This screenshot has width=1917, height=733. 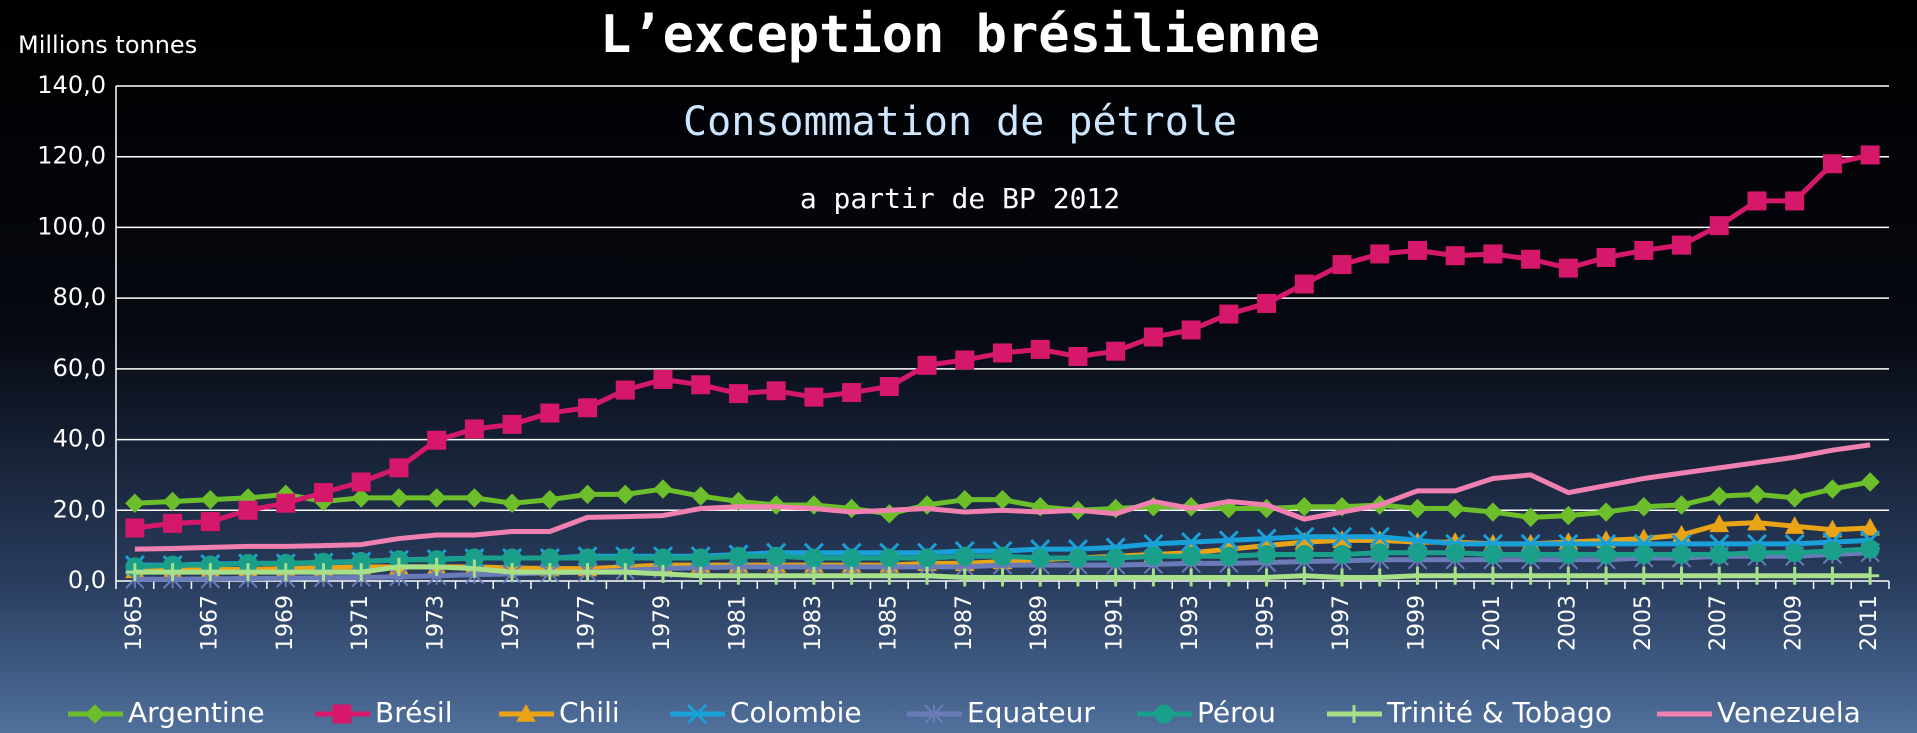 I want to click on x-tick-label: 2001, so click(x=1492, y=623).